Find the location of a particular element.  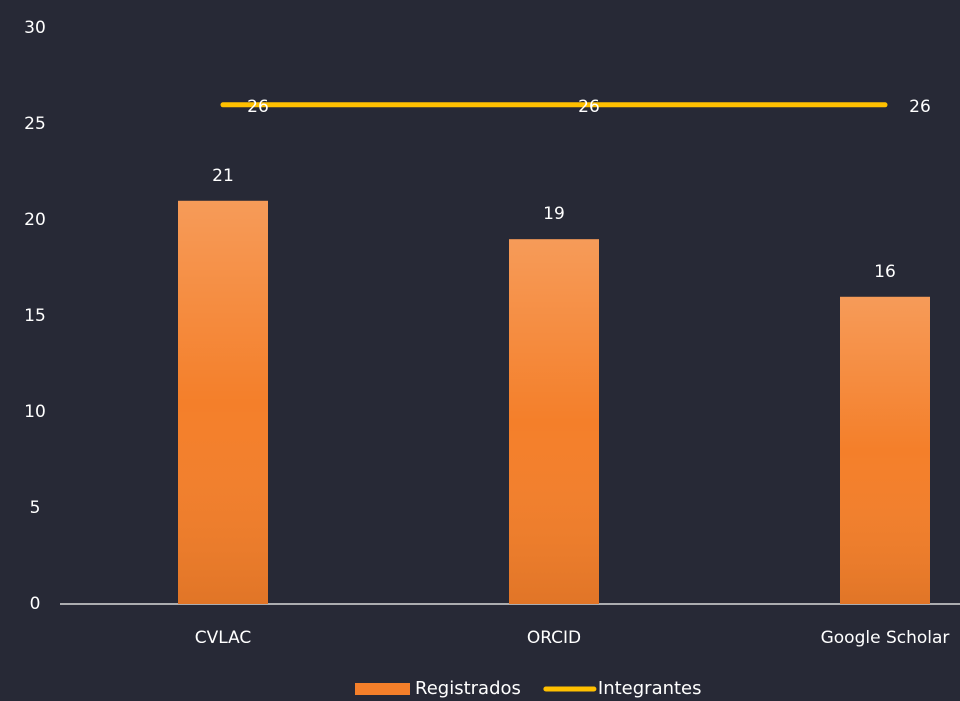

data-label: 16 is located at coordinates (885, 272).